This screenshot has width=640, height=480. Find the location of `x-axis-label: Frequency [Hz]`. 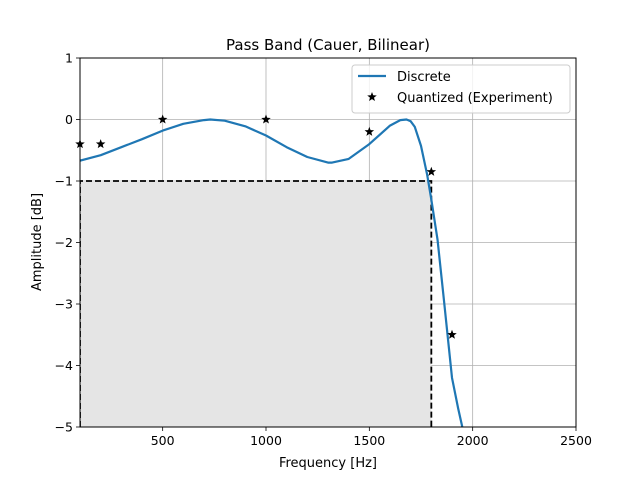

x-axis-label: Frequency [Hz] is located at coordinates (328, 463).